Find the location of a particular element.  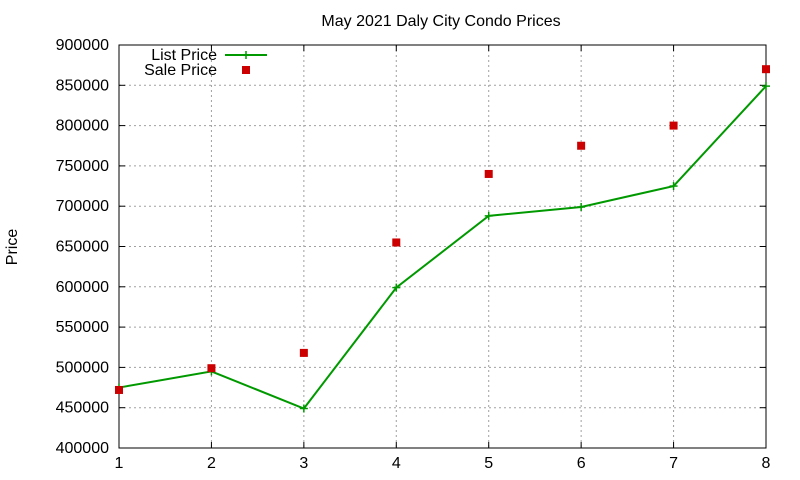

y-tick-label: 850000 is located at coordinates (82, 85).